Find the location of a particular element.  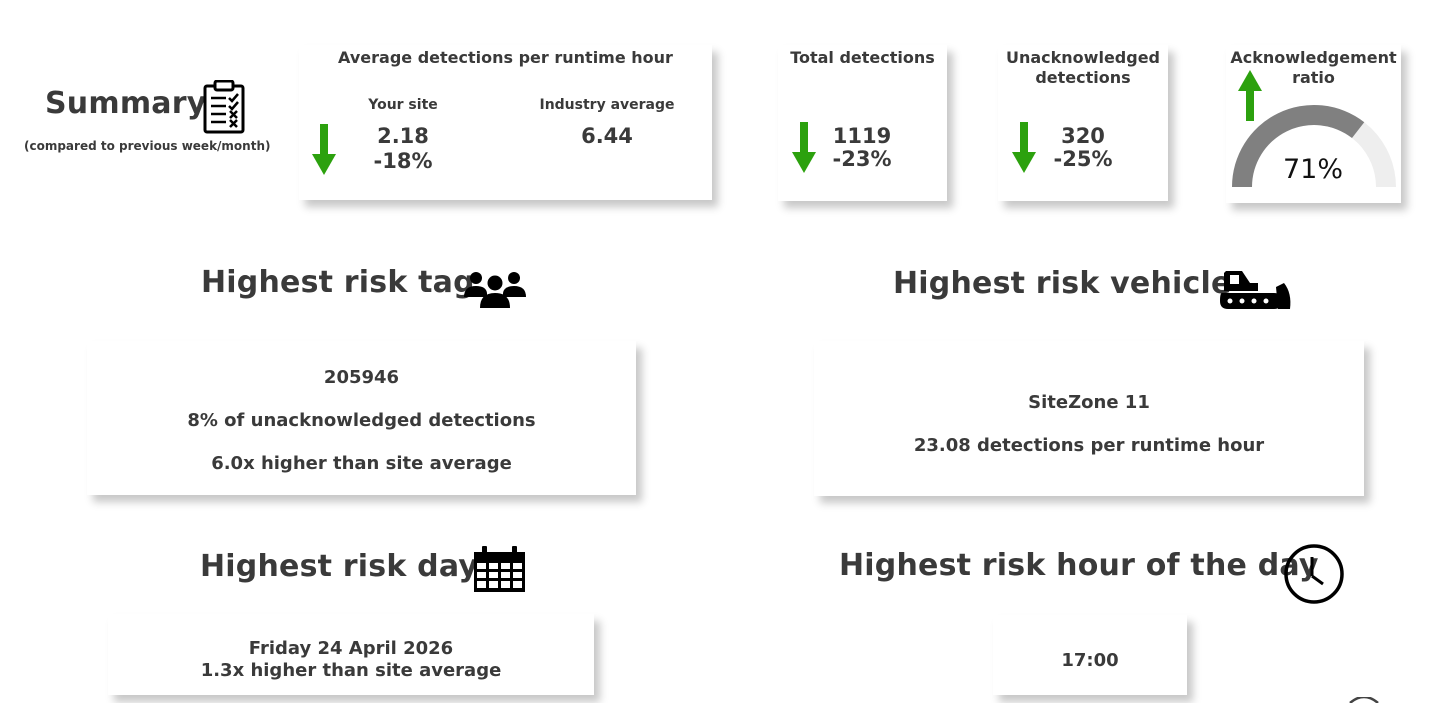

risk-tag-vs-average: 6.0x higher than site average is located at coordinates (361, 463).